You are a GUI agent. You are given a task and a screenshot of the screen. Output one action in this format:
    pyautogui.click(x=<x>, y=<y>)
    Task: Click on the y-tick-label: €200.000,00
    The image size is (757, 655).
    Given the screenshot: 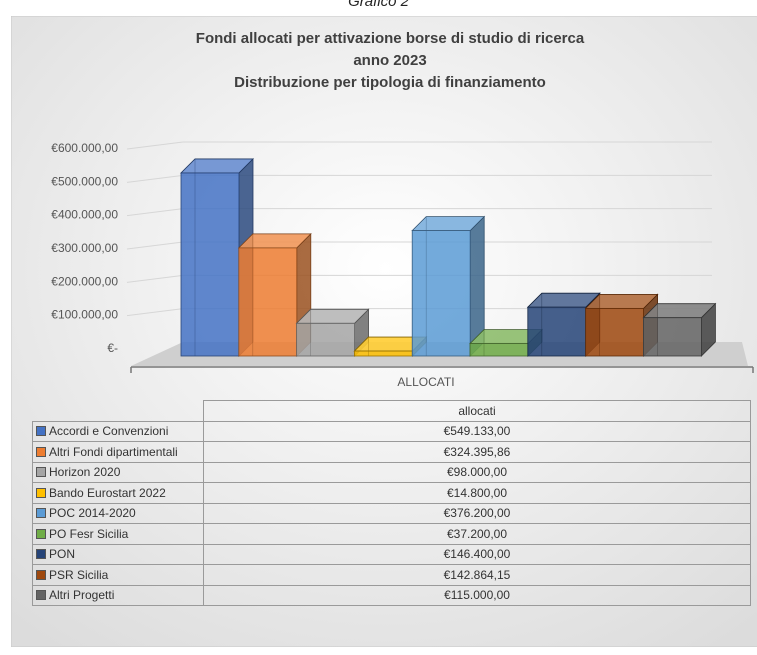 What is the action you would take?
    pyautogui.click(x=84, y=281)
    